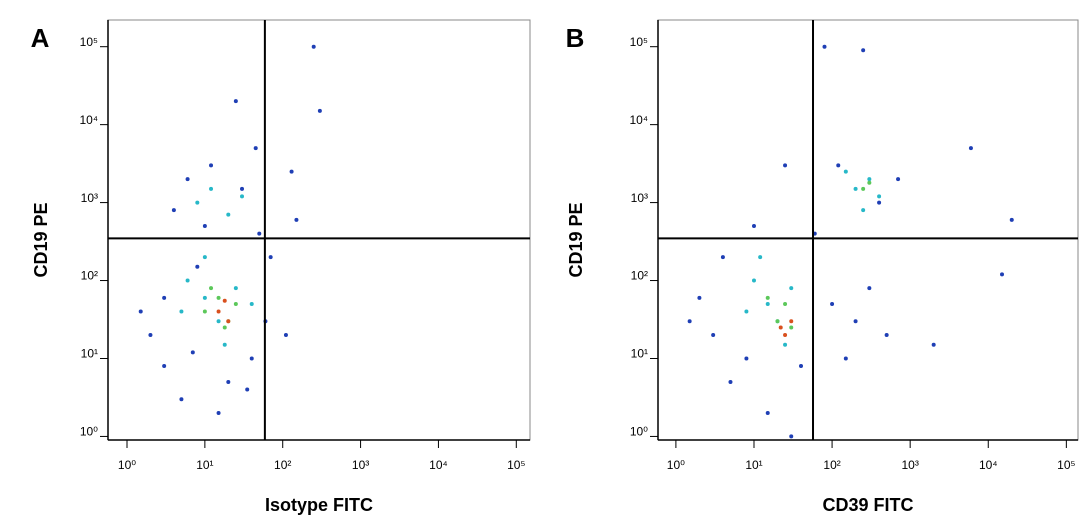 Image resolution: width=1080 pixels, height=522 pixels. I want to click on x-axis-label: CD39 FITC, so click(867, 505).